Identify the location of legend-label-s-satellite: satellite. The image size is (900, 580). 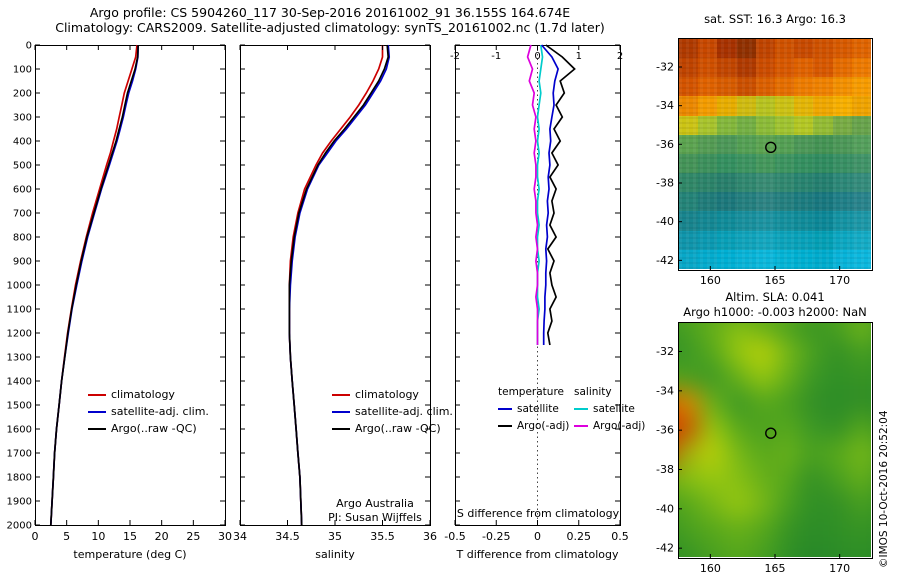
(614, 408).